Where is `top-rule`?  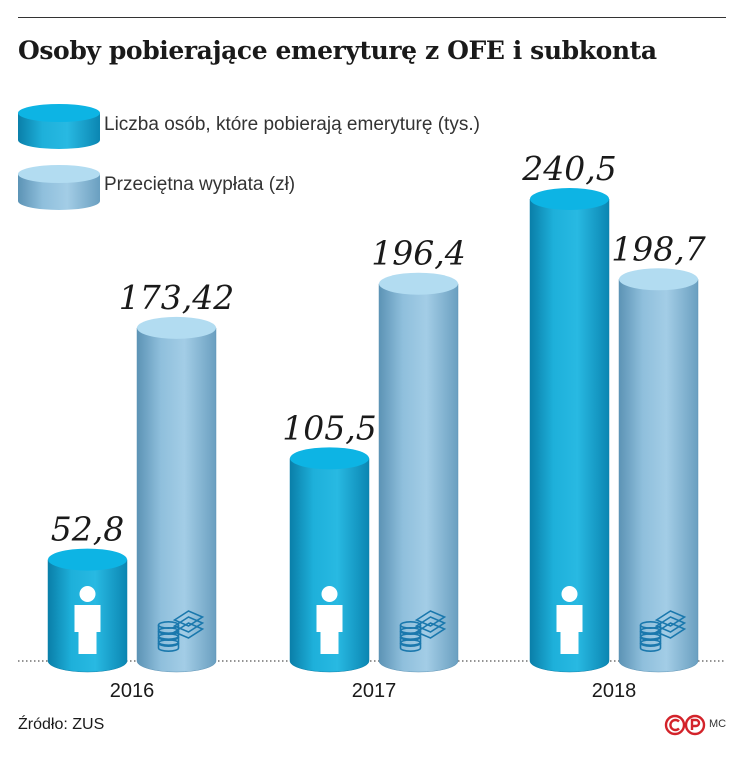
top-rule is located at coordinates (372, 17).